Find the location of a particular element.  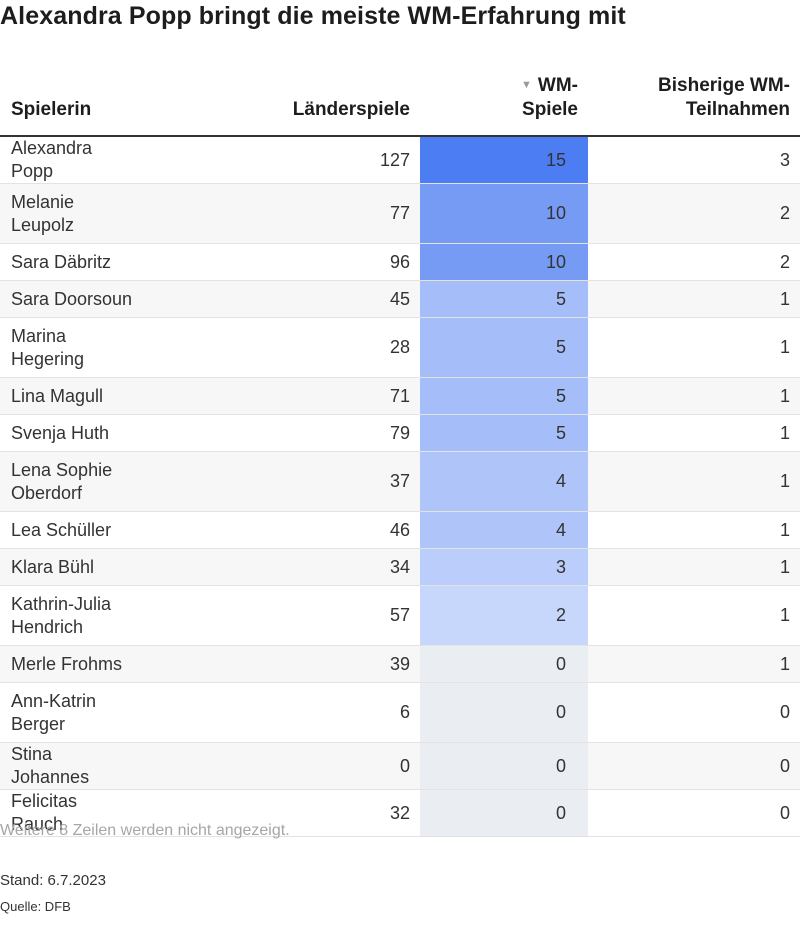

cell-player: Felicitas Rauch is located at coordinates (71, 813).